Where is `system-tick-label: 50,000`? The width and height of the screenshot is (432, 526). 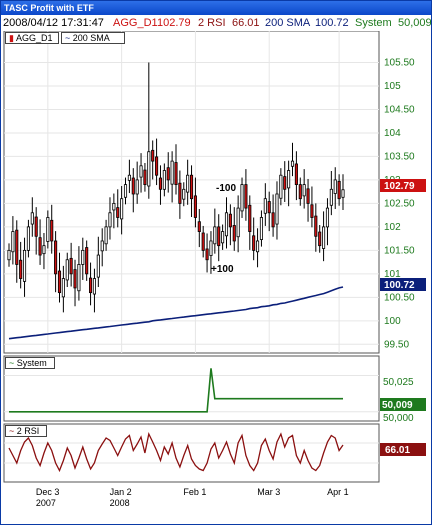
system-tick-label: 50,000 is located at coordinates (398, 418).